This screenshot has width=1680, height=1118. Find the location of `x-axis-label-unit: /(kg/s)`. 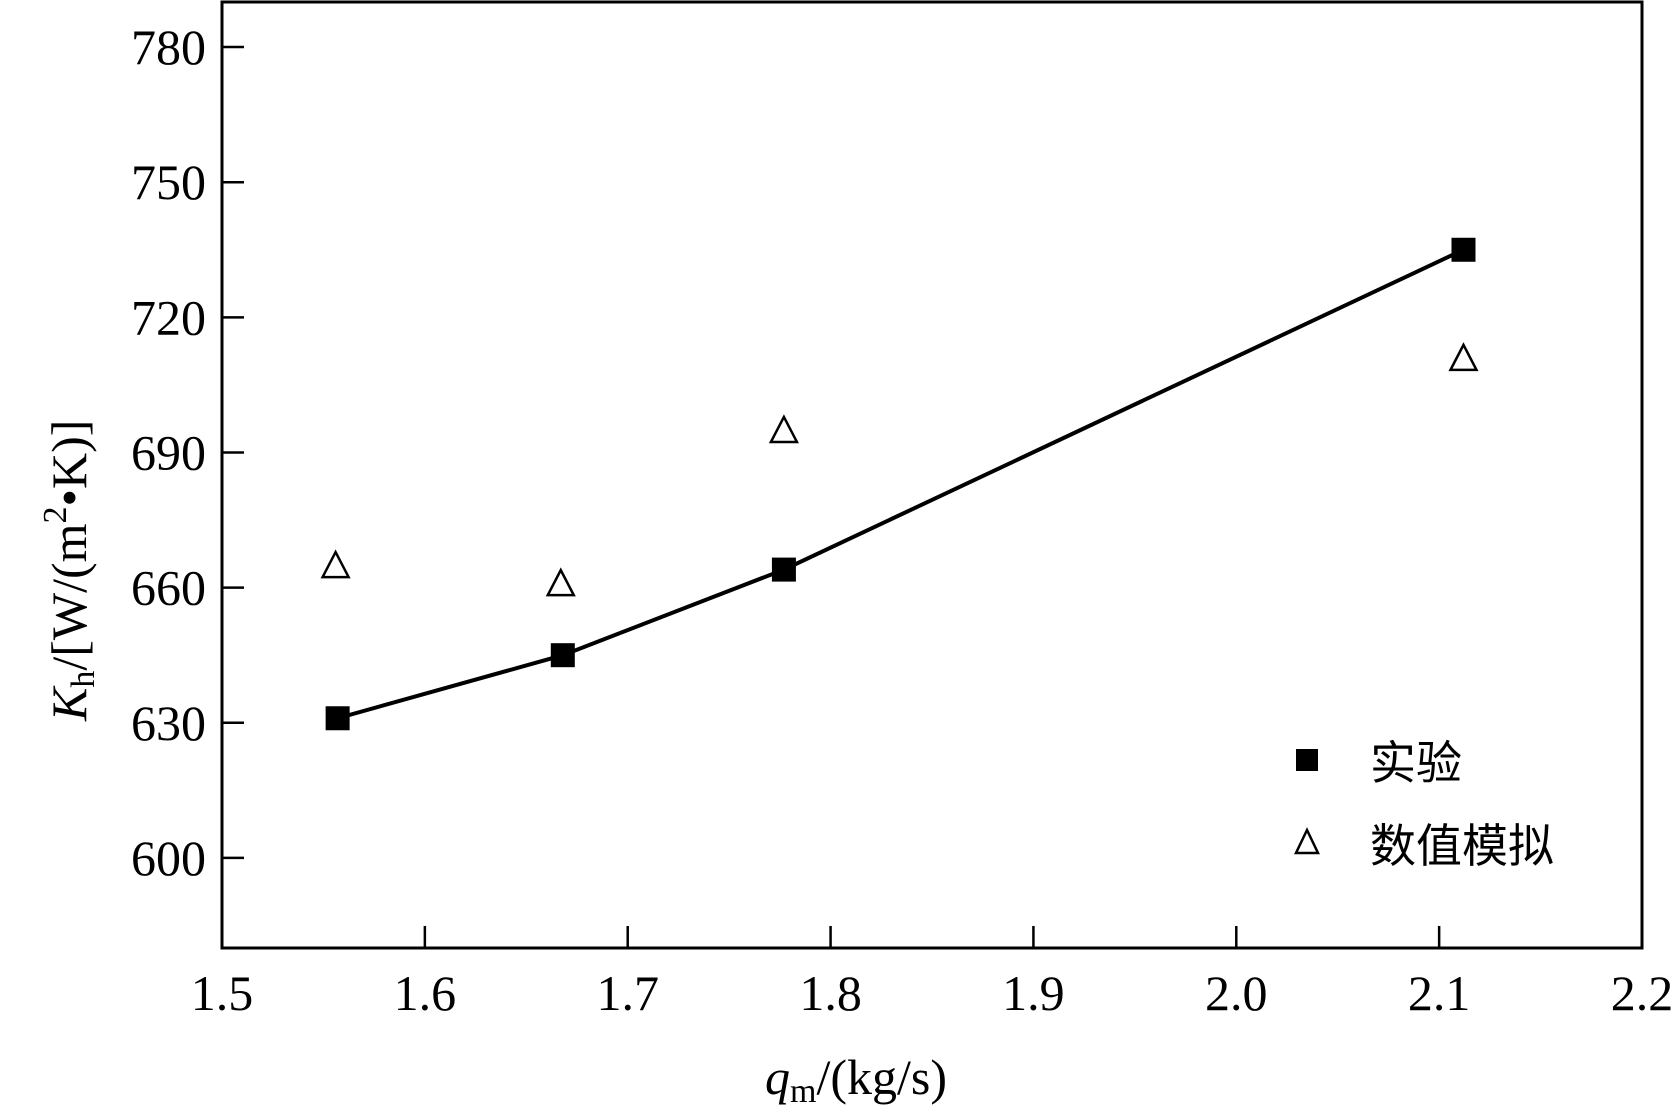

x-axis-label-unit: /(kg/s) is located at coordinates (881, 1077).